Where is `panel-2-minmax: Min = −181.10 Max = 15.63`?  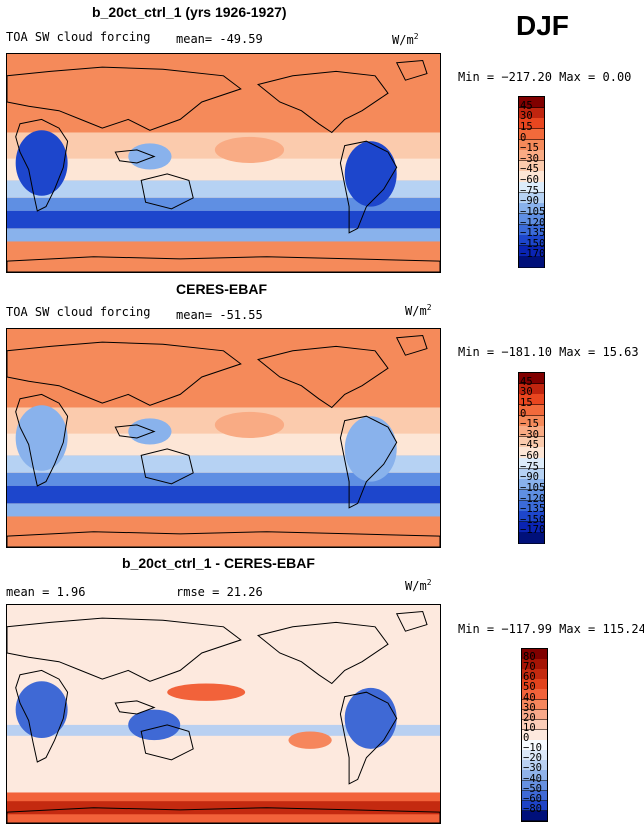
panel-2-minmax: Min = −181.10 Max = 15.63 is located at coordinates (548, 352).